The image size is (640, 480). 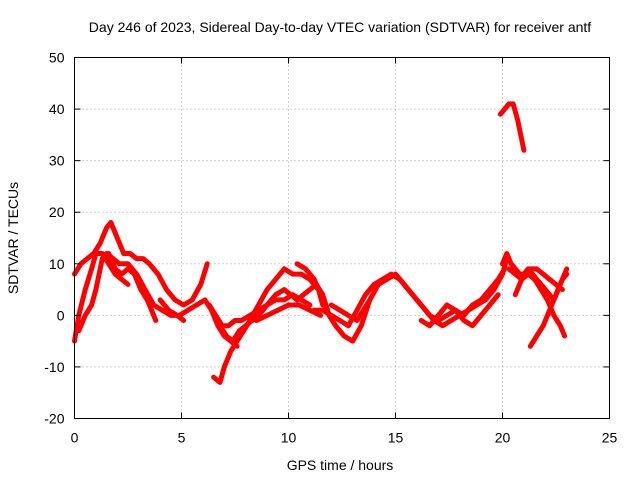 What do you see at coordinates (61, 315) in the screenshot?
I see `y-tick-label: 0` at bounding box center [61, 315].